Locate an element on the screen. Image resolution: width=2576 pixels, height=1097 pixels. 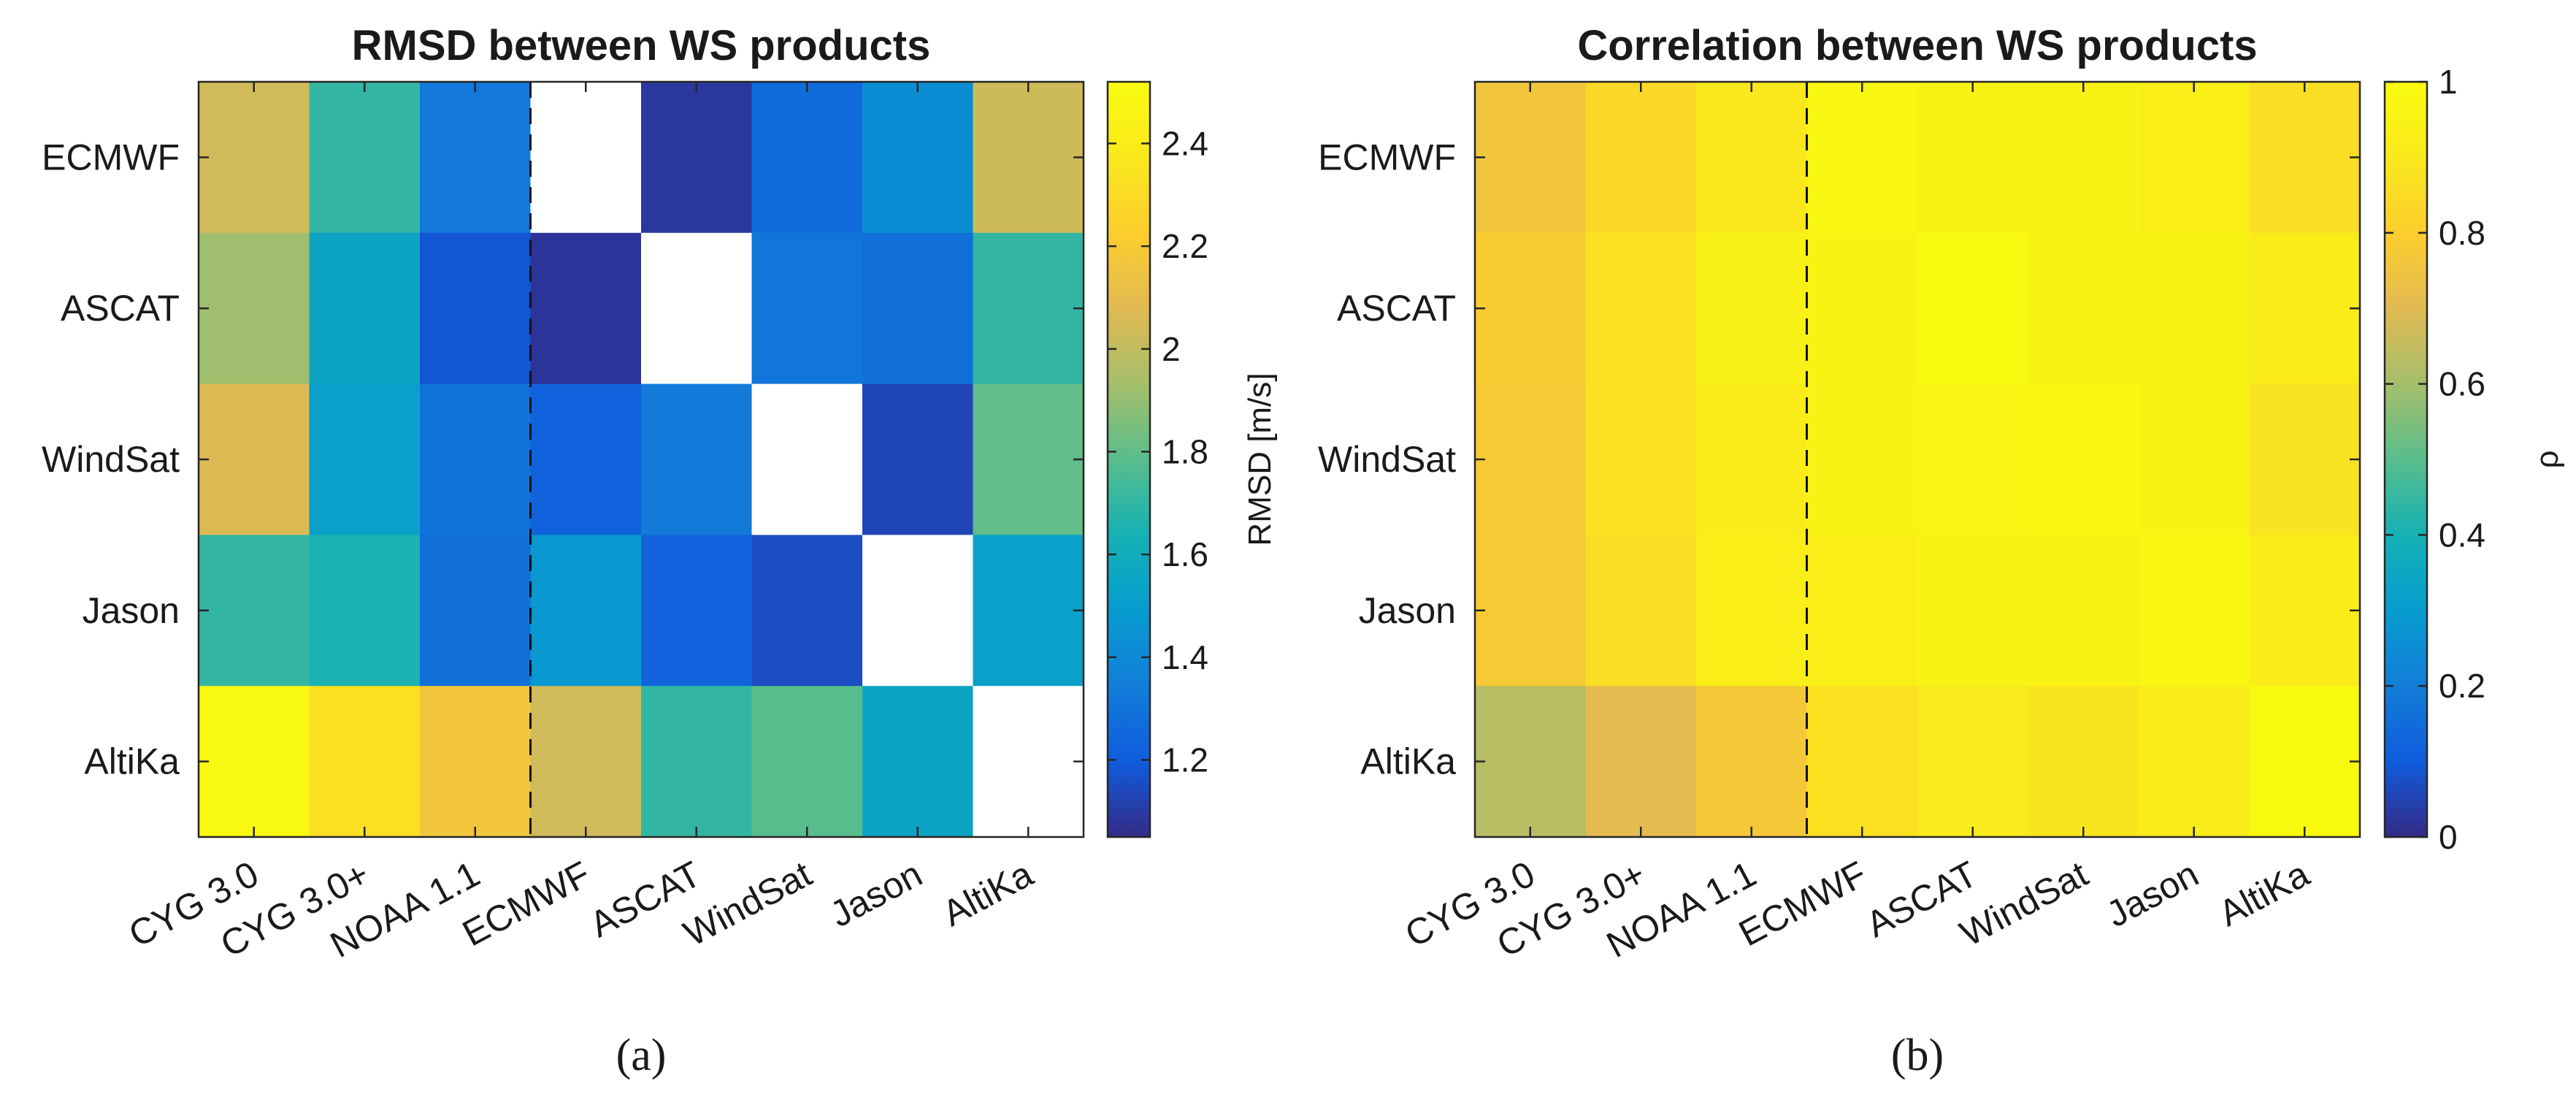
colorbar-tick-label: 1.6 is located at coordinates (1185, 554).